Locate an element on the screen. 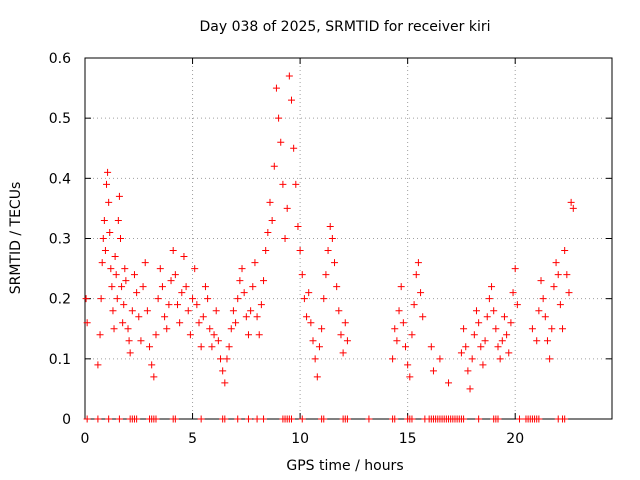 Image resolution: width=640 pixels, height=480 pixels. y-axis-label: SRMTID / TECUs is located at coordinates (16, 238).